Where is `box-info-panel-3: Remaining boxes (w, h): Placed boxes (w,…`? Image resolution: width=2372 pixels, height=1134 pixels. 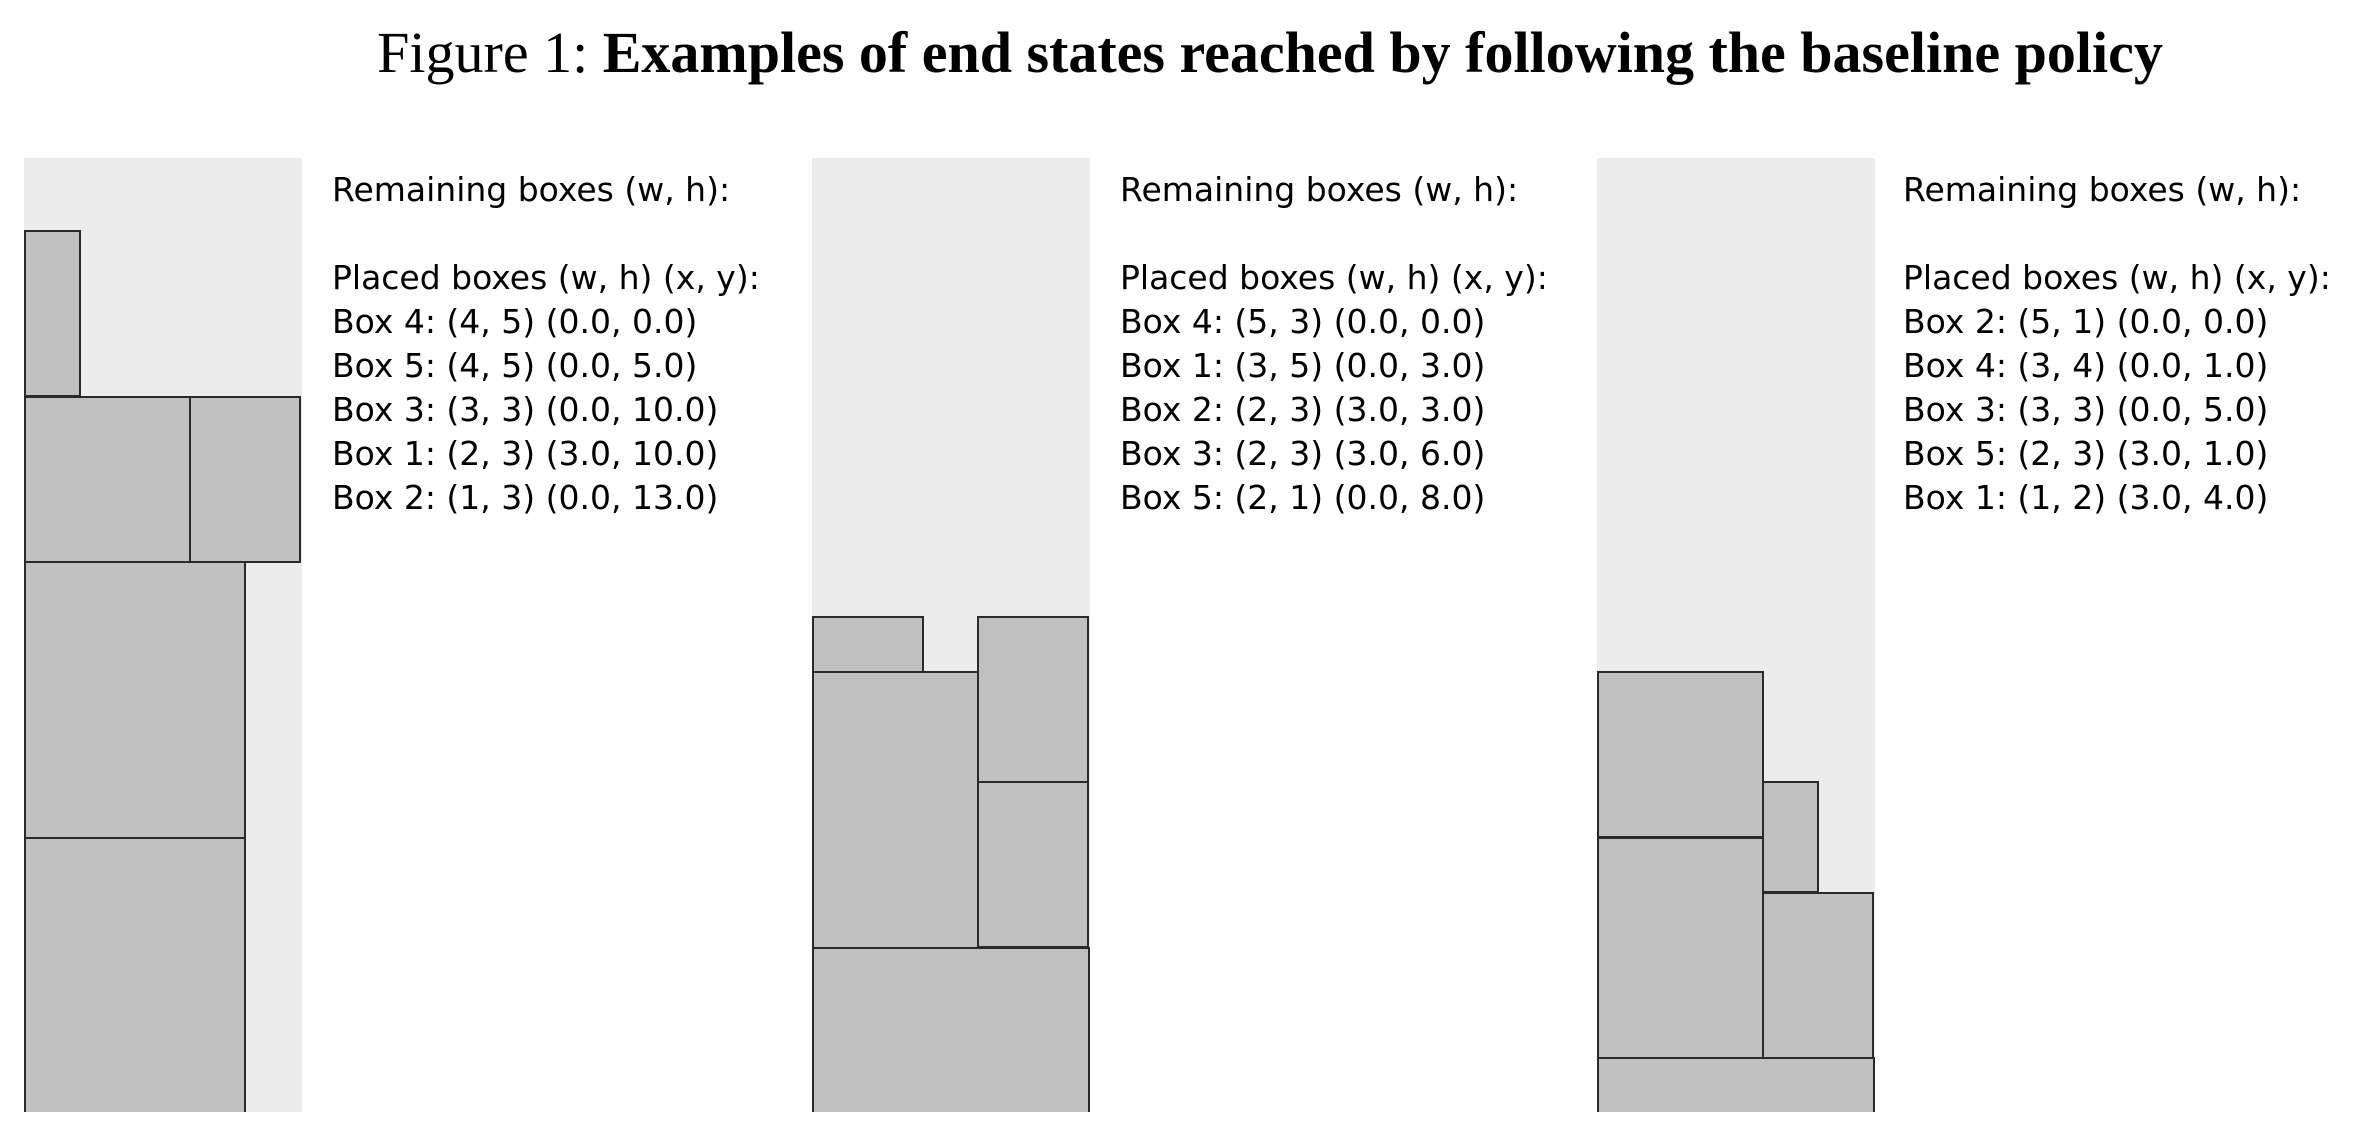
box-info-panel-3: Remaining boxes (w, h): Placed boxes (w,… is located at coordinates (2117, 344).